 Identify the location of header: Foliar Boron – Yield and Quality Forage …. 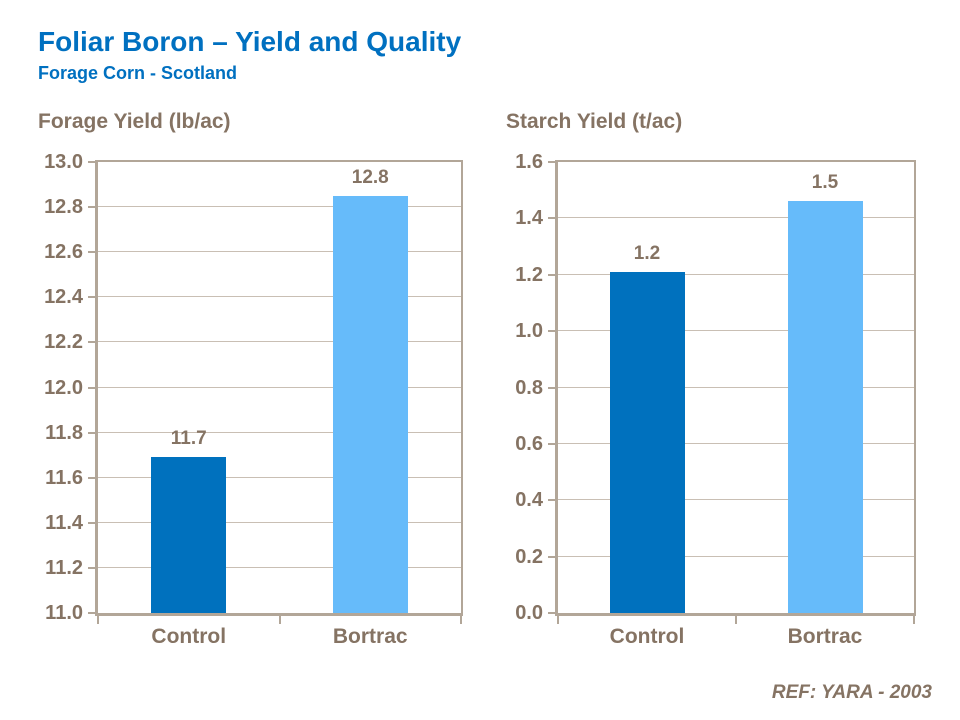
(249, 55).